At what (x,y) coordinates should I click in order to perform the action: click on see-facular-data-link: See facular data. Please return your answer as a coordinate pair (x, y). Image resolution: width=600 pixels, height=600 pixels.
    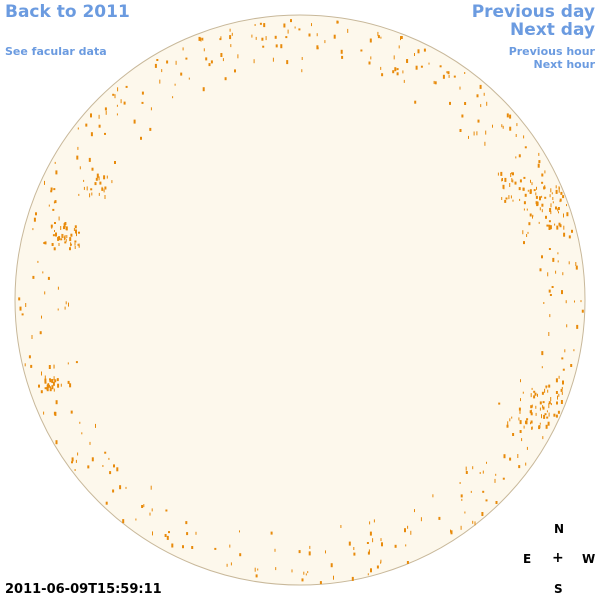
    Looking at the image, I should click on (56, 51).